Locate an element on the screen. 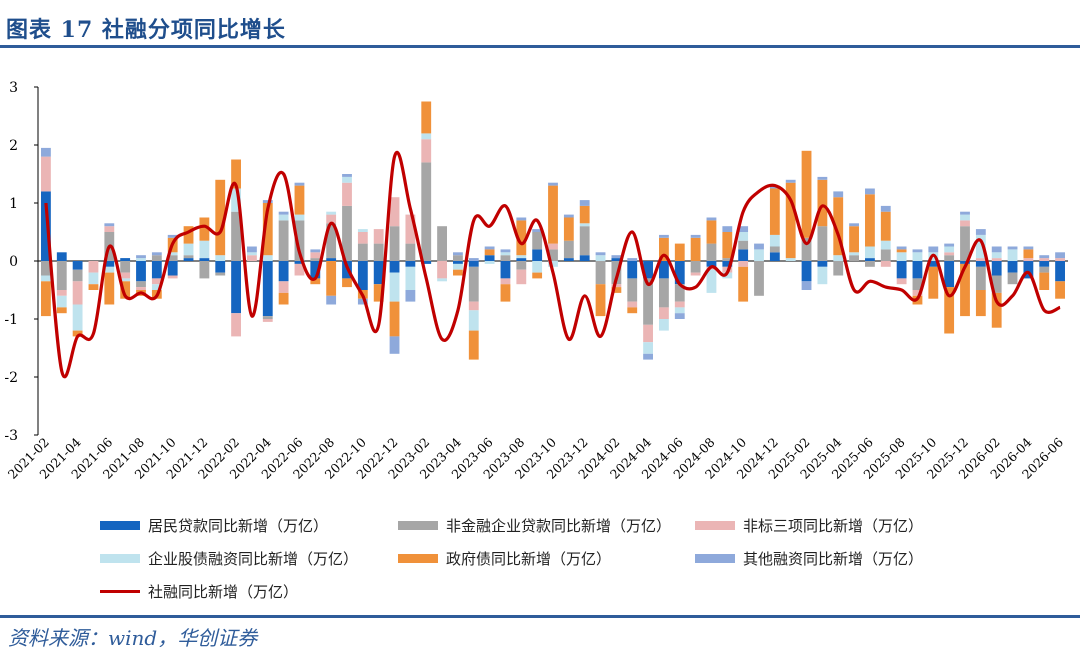  legend-label: 非标三项同比新增（万亿） is located at coordinates (833, 526).